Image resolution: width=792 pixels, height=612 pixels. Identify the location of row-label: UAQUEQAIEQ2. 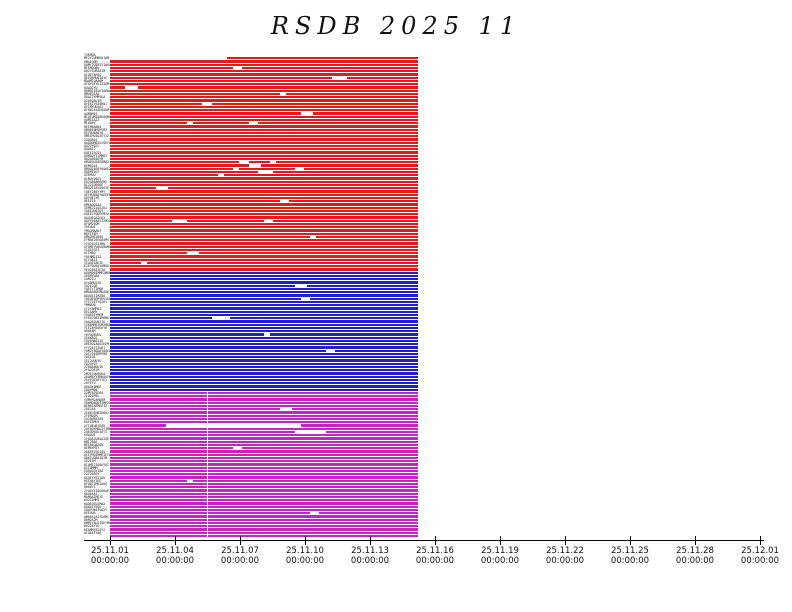
(95, 217).